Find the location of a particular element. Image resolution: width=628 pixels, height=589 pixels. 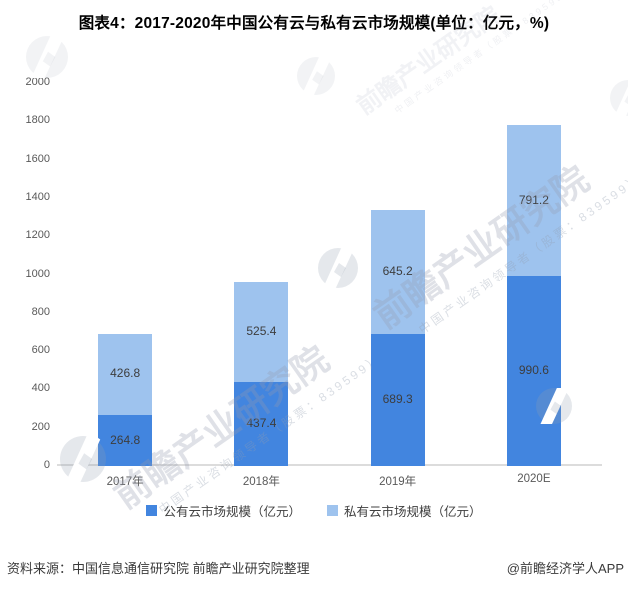

legend-item: 公有云市场规模（亿元） is located at coordinates (223, 510).